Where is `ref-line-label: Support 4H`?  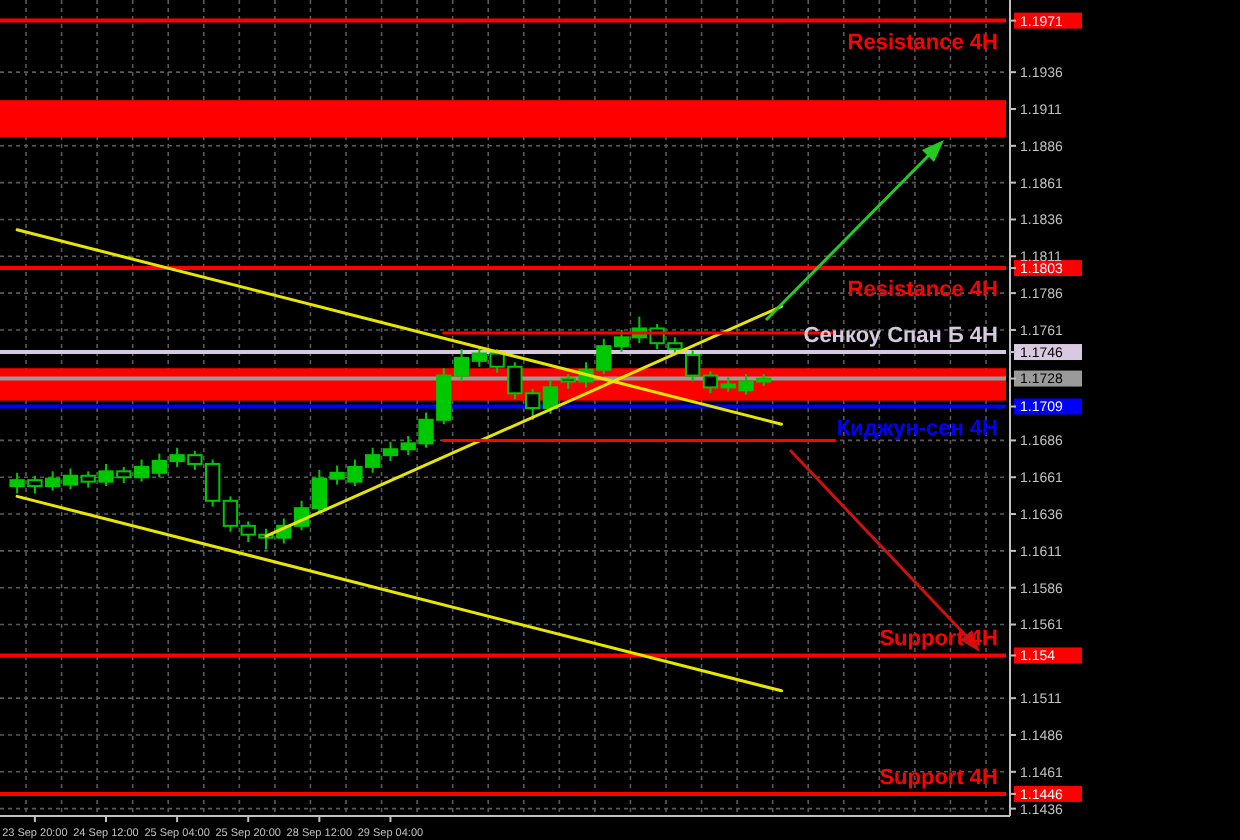
ref-line-label: Support 4H is located at coordinates (939, 777).